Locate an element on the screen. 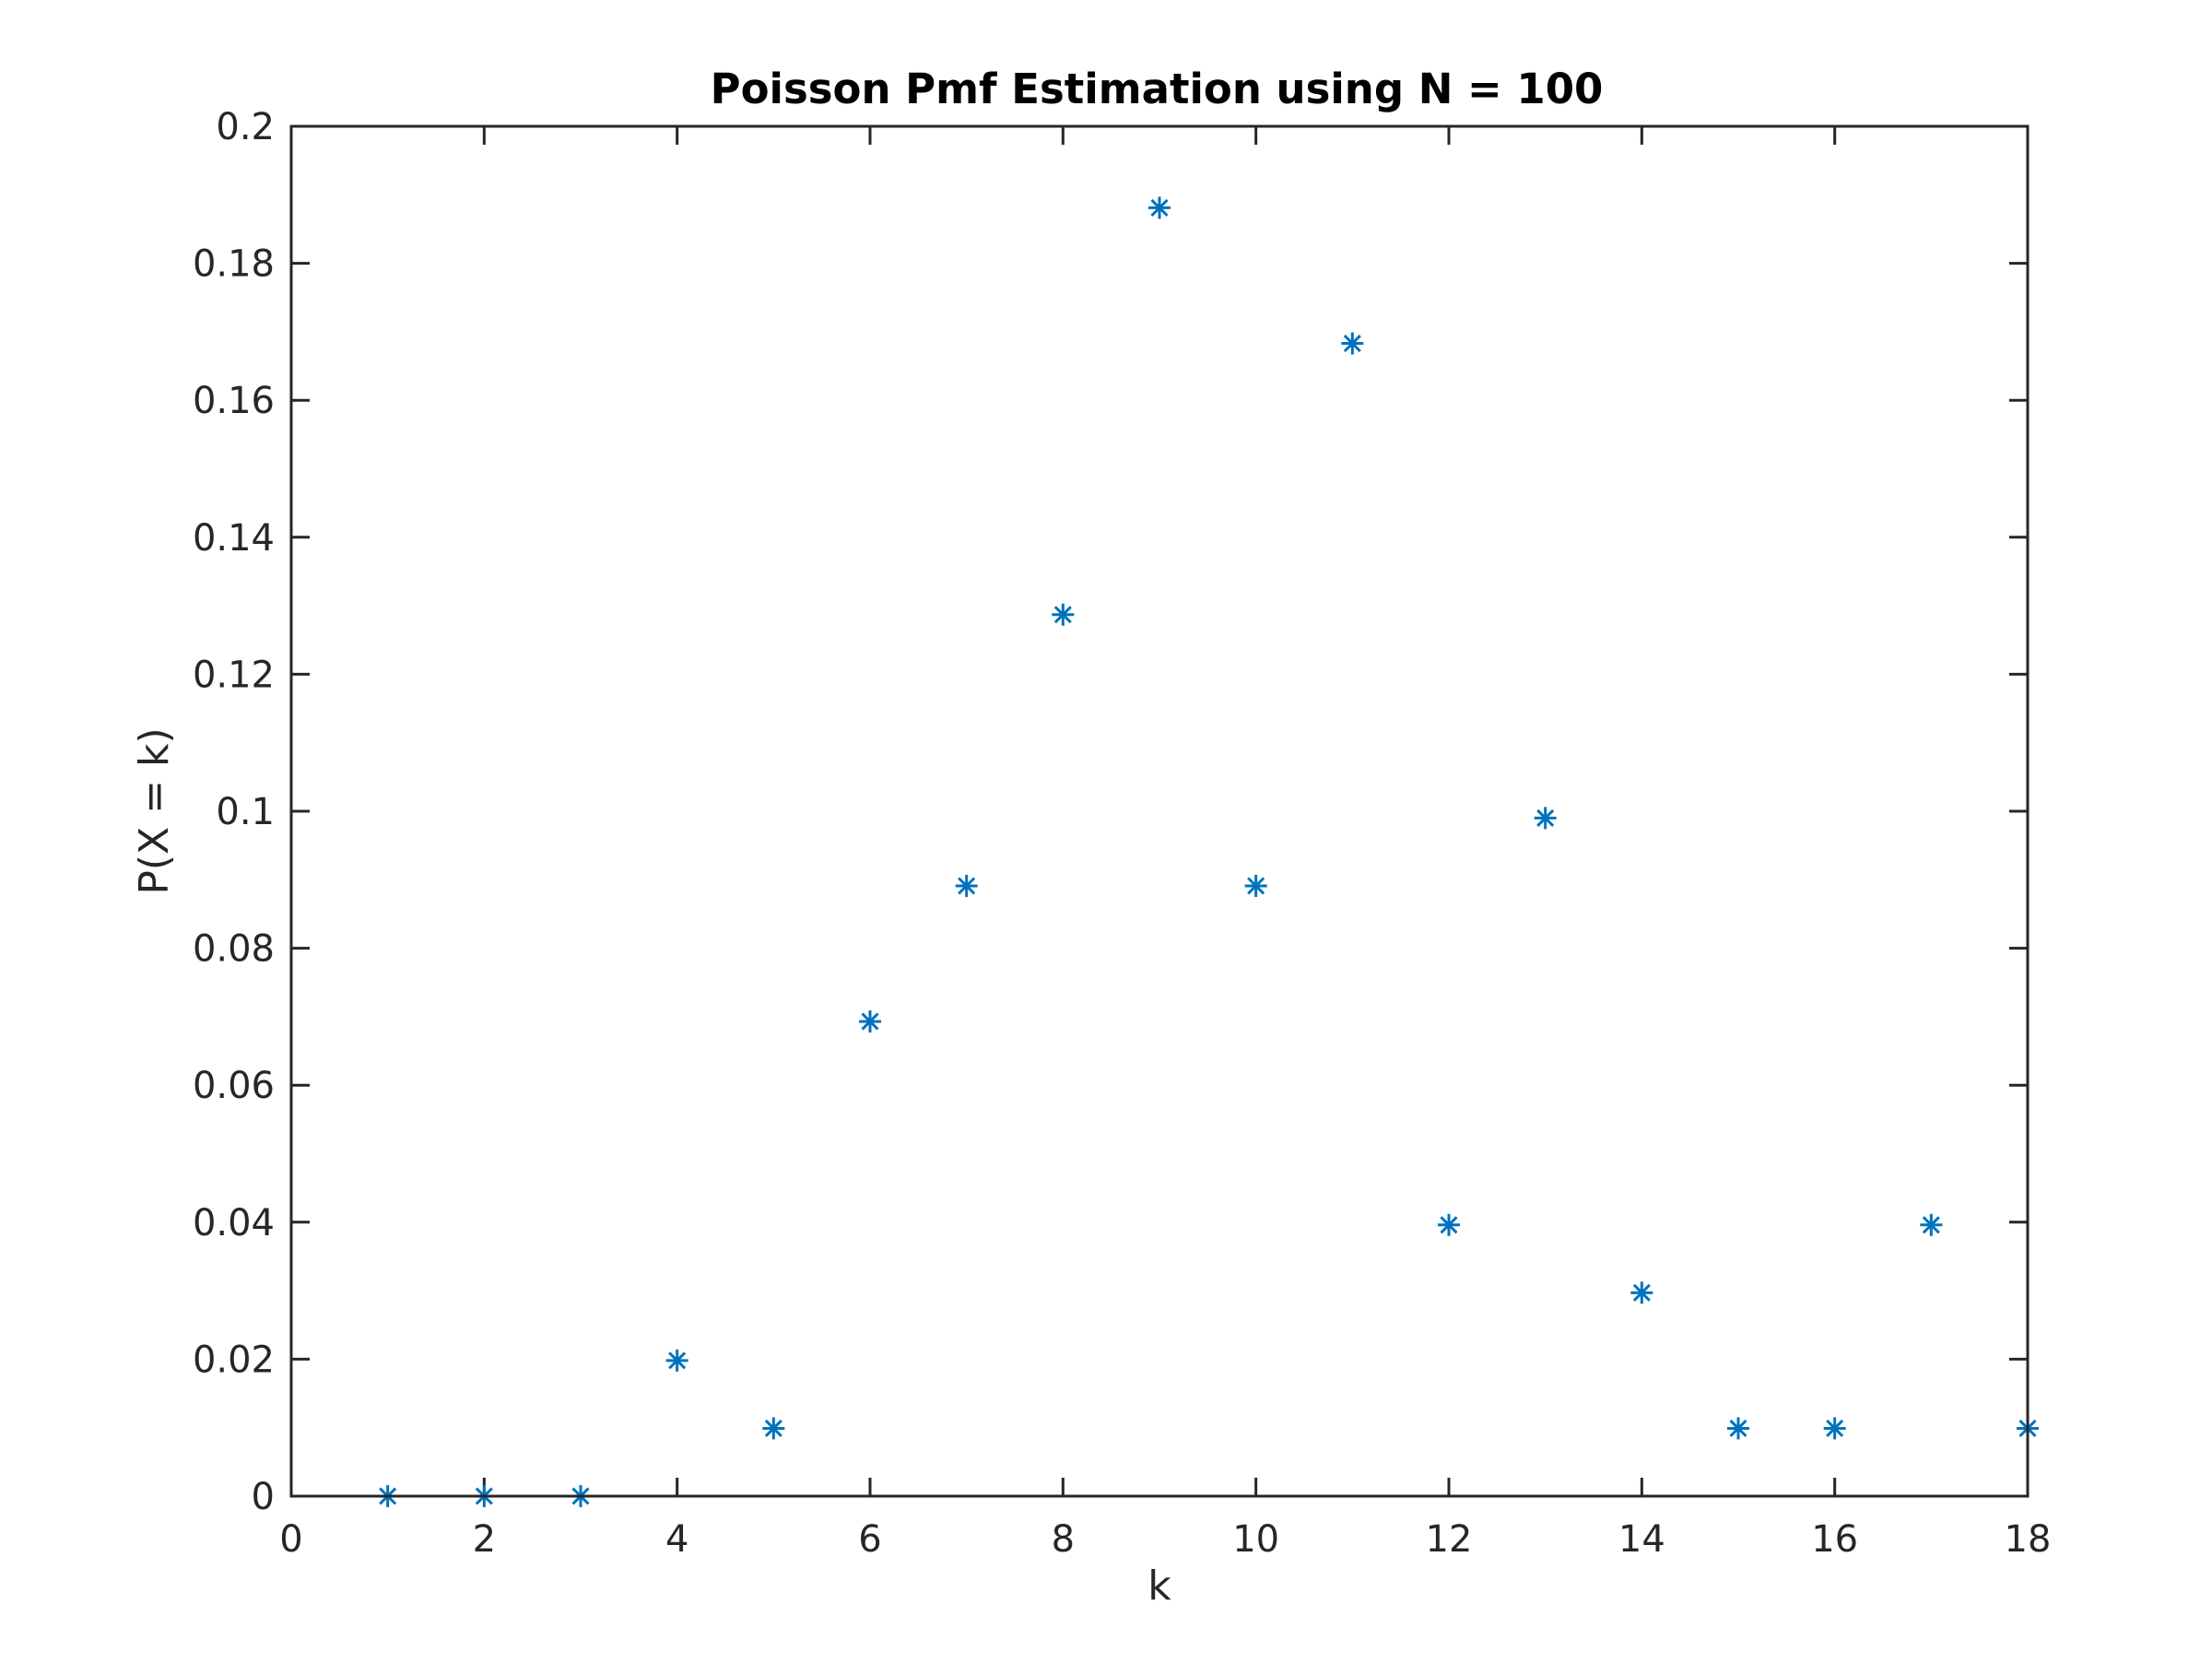 Image resolution: width=2212 pixels, height=1663 pixels. x-tick-label: 10 is located at coordinates (1255, 1539).